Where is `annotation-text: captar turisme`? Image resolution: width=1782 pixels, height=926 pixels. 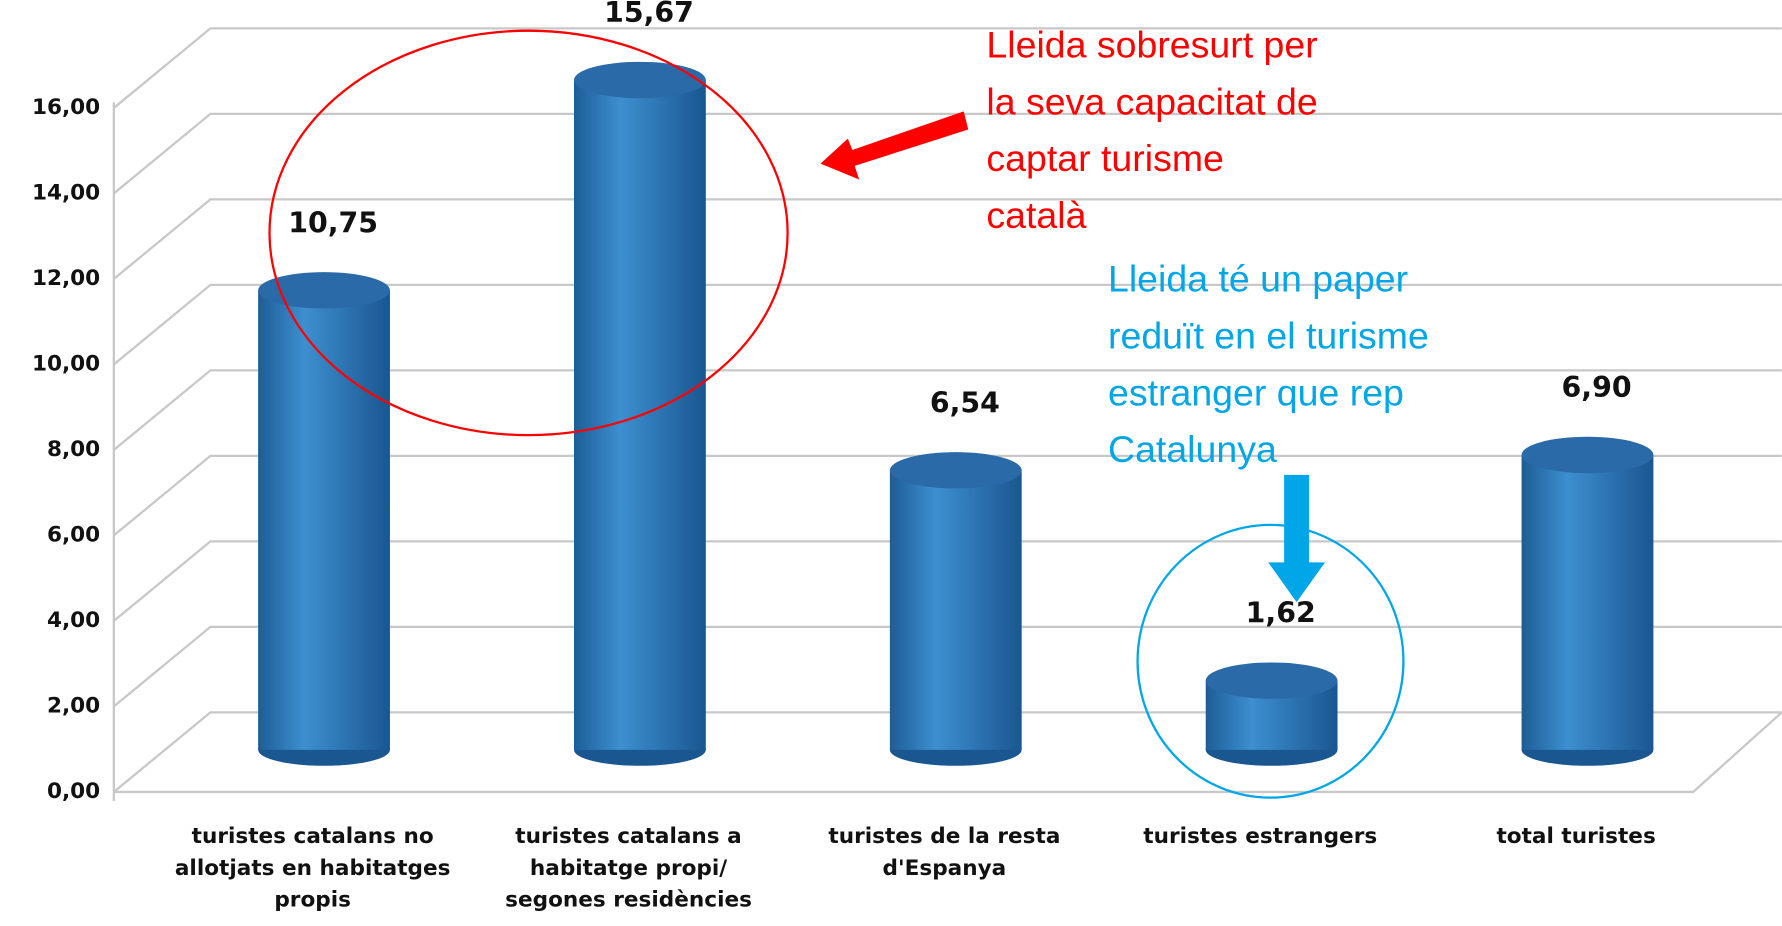 annotation-text: captar turisme is located at coordinates (1104, 158).